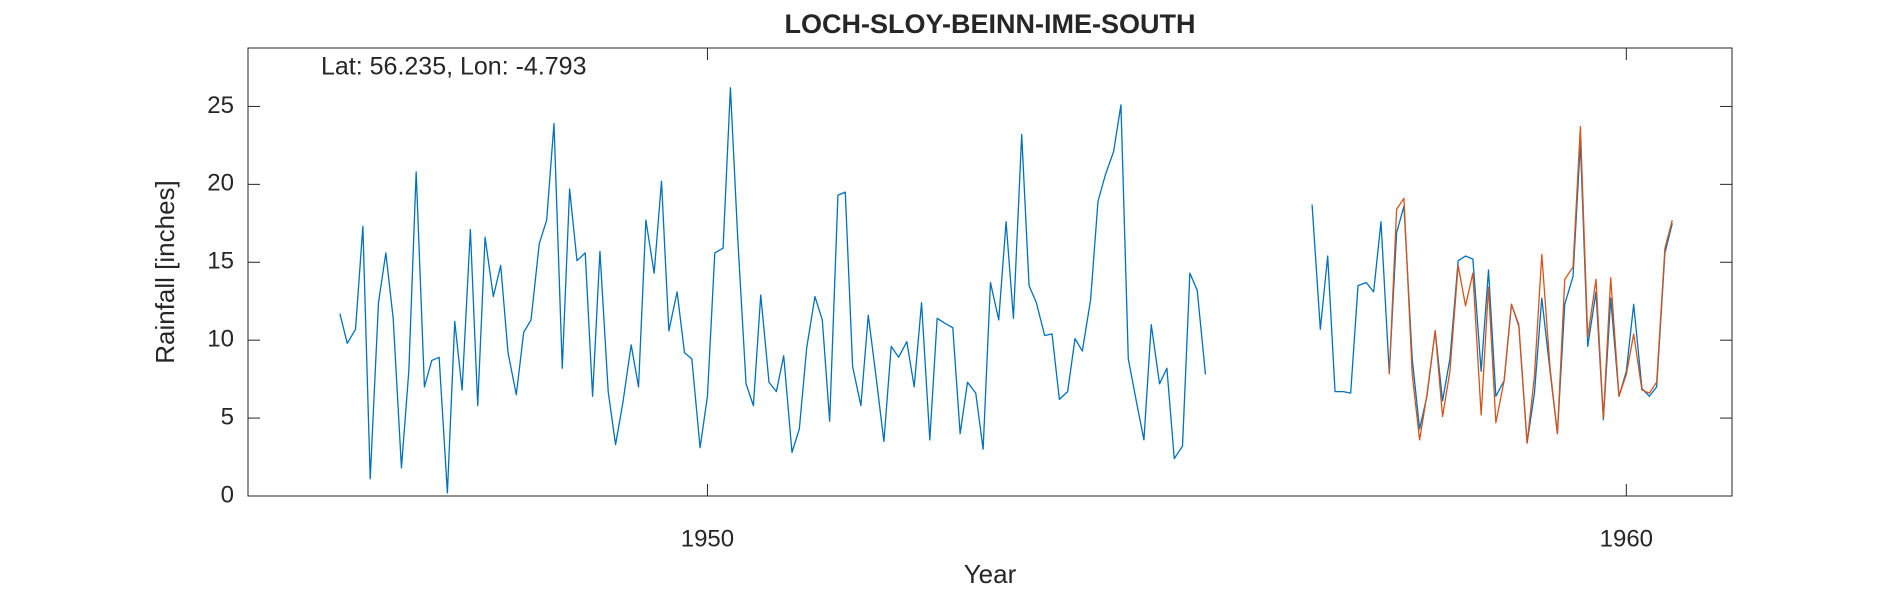  I want to click on series-line, so click(1530, 285).